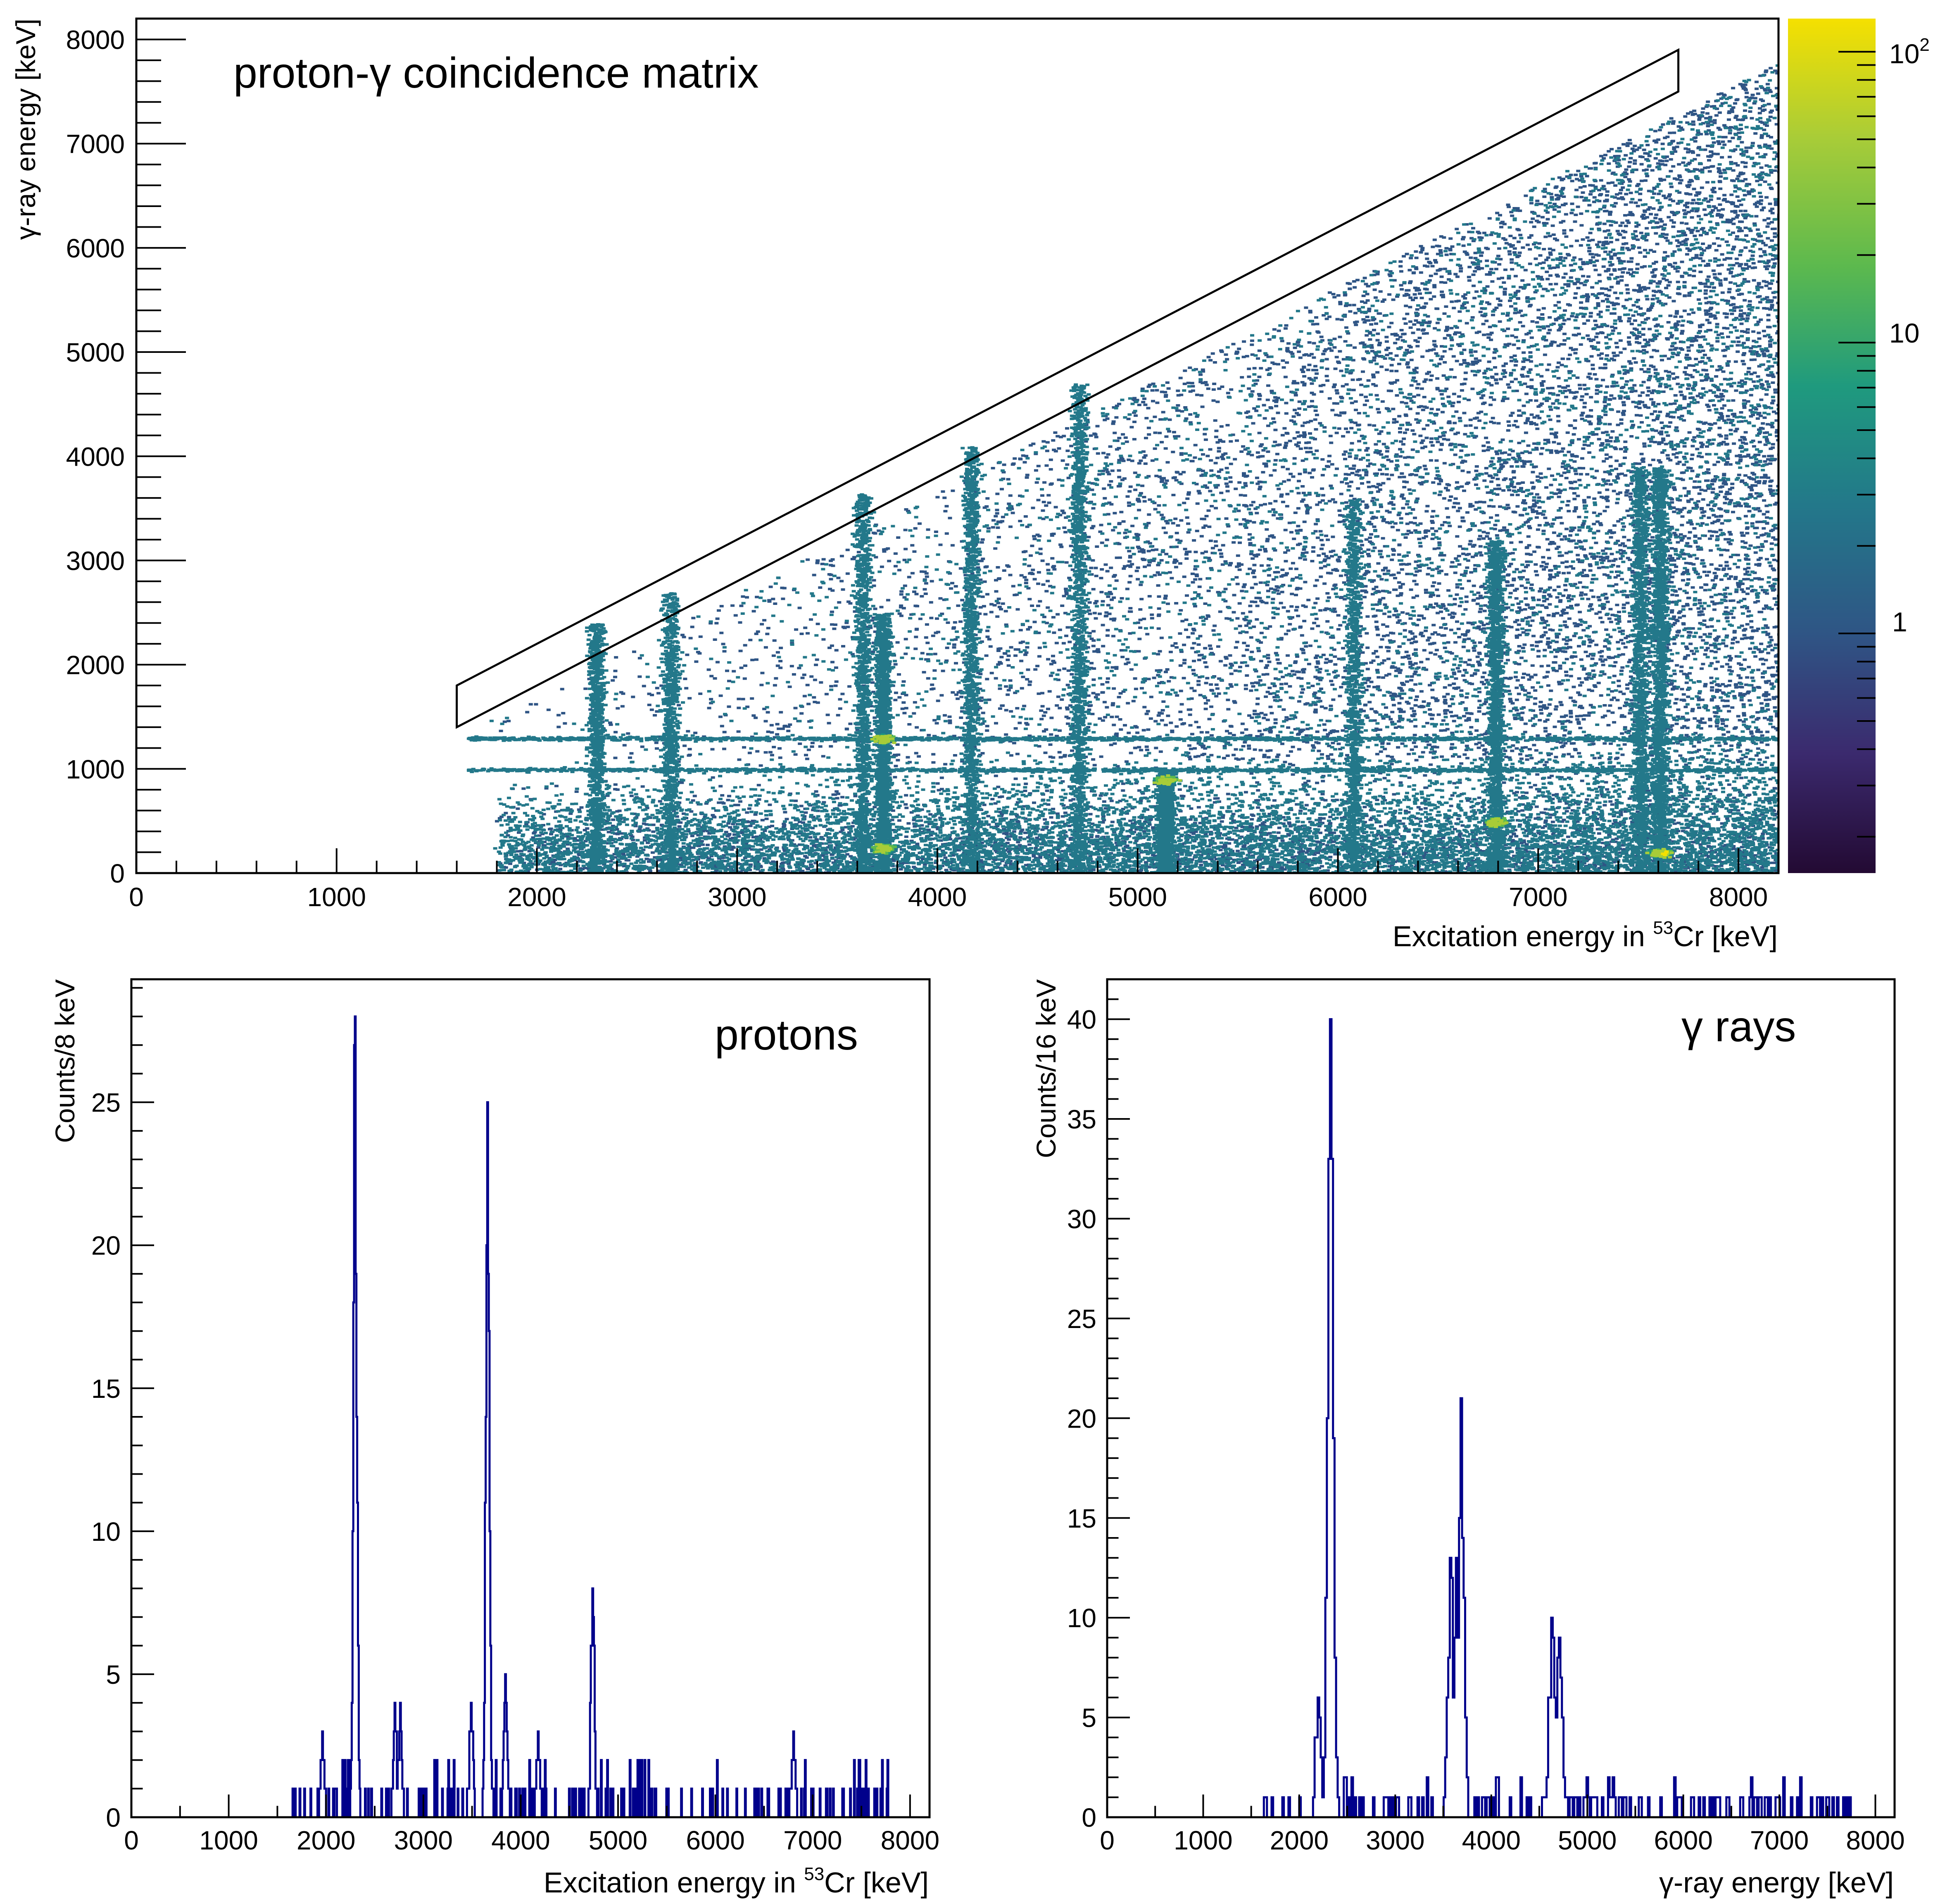 The height and width of the screenshot is (1904, 1952). What do you see at coordinates (1738, 897) in the screenshot?
I see `matrix-x-tick-label: 8000` at bounding box center [1738, 897].